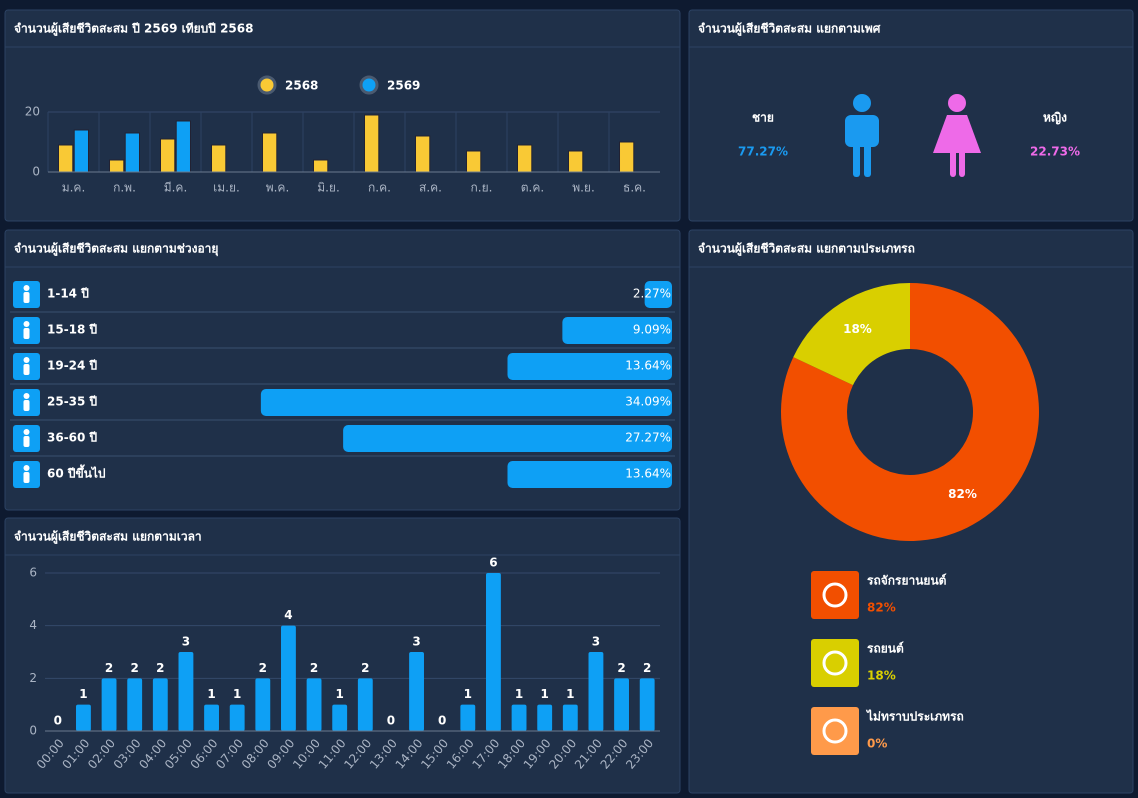 This screenshot has width=1138, height=798. What do you see at coordinates (74, 188) in the screenshot?
I see `x-tick-label: ม.ค.` at bounding box center [74, 188].